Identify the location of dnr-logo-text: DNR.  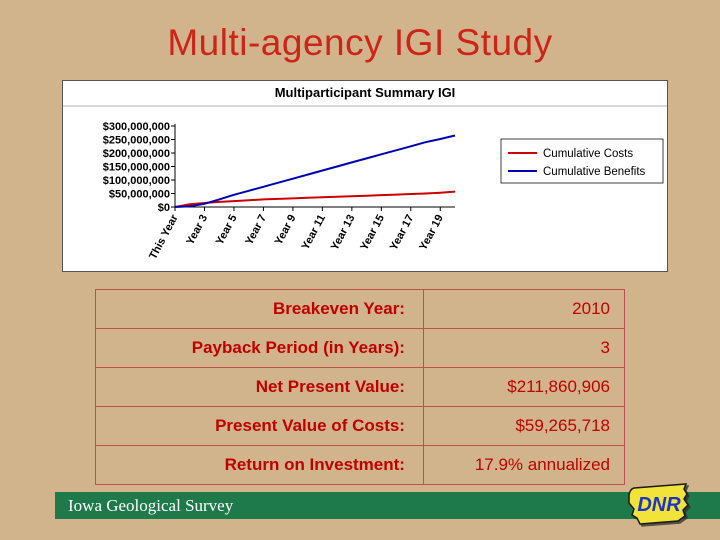
(659, 505).